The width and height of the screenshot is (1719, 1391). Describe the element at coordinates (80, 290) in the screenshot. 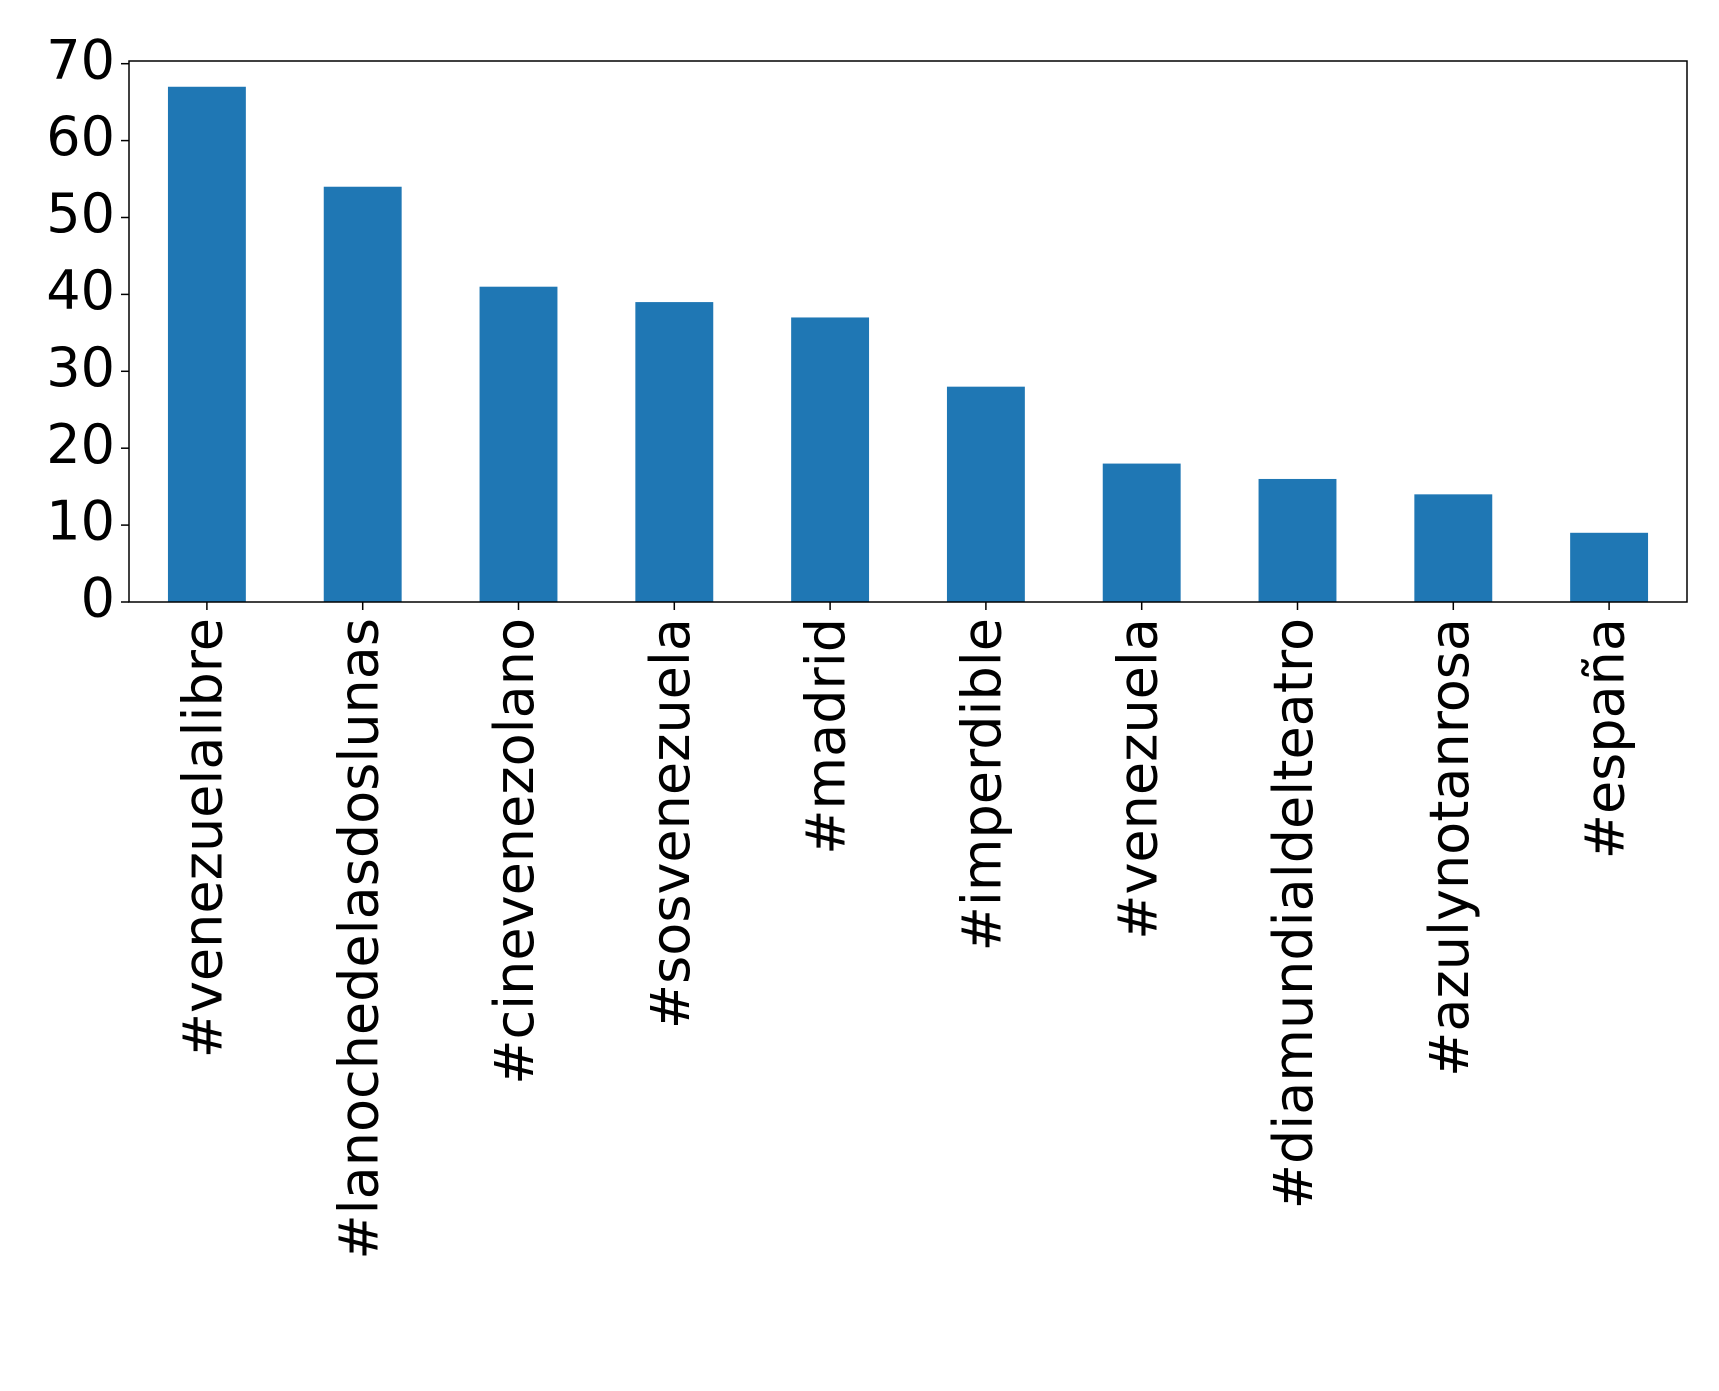

I see `y-tick-label: 40` at that location.